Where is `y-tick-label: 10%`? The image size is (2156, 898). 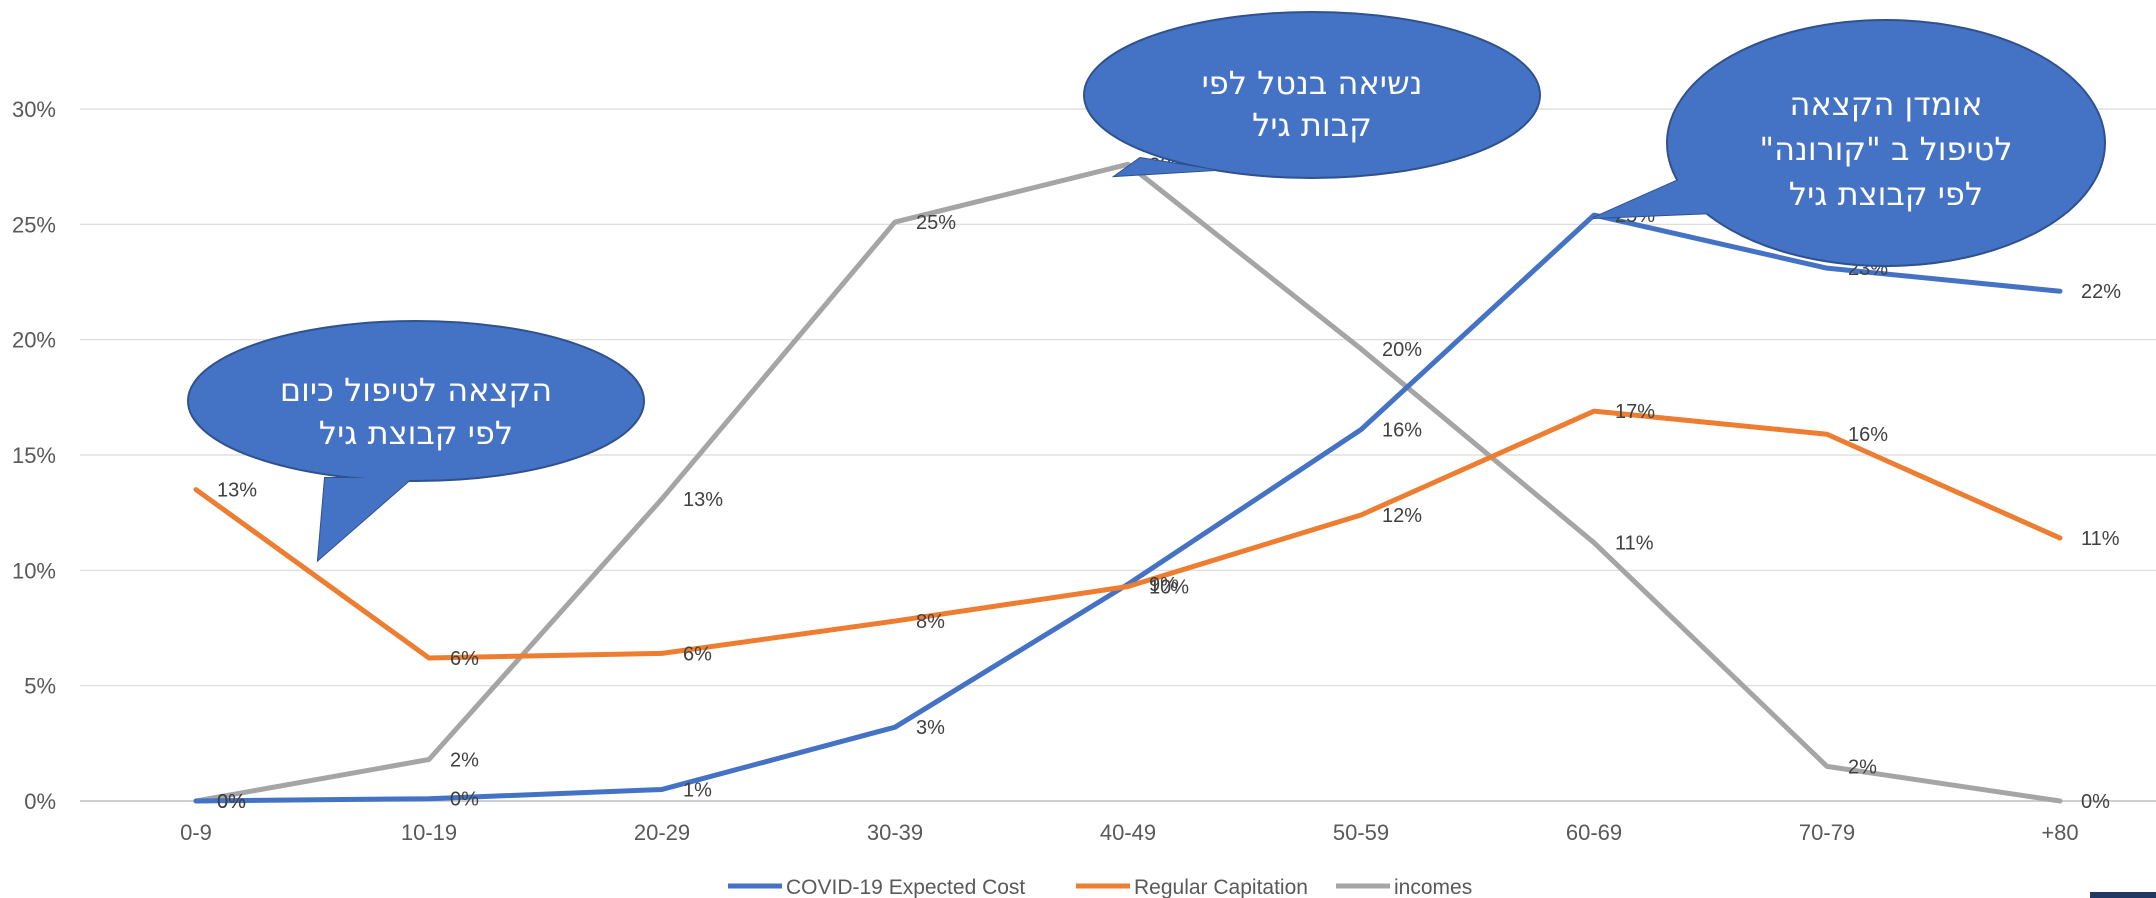
y-tick-label: 10% is located at coordinates (34, 570).